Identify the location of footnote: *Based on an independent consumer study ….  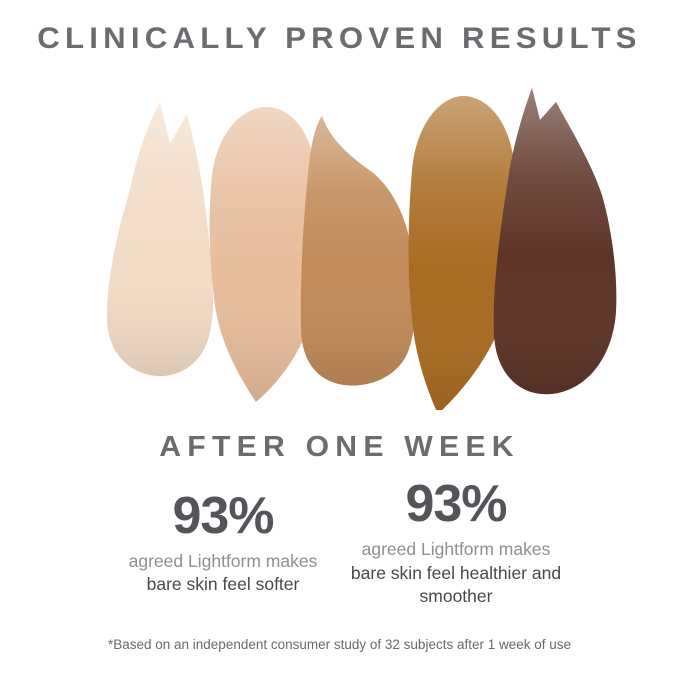
(339, 644).